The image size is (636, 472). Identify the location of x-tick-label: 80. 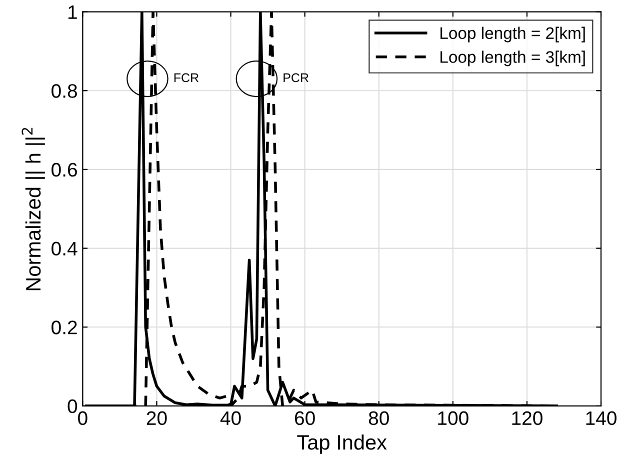
(378, 418).